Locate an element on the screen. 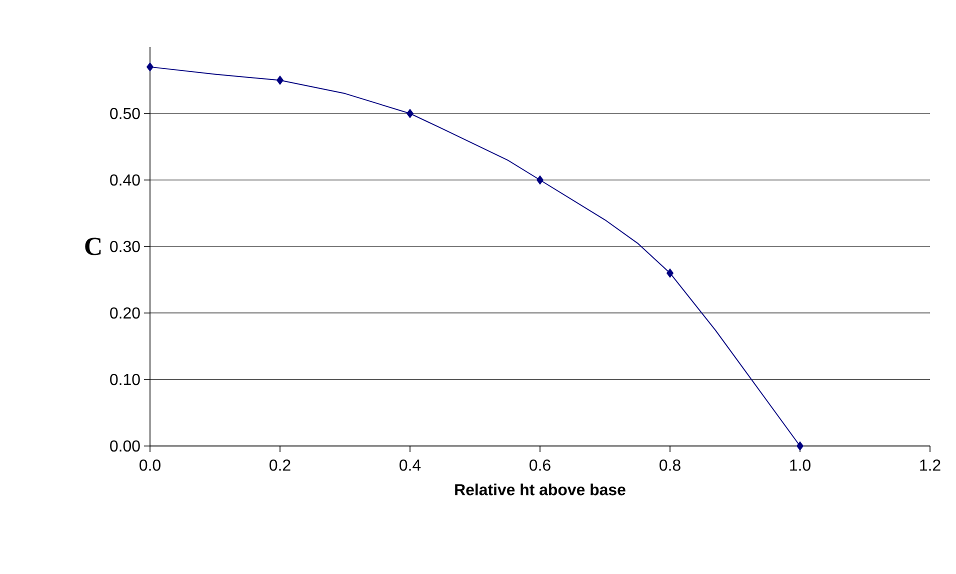  x-tick-label: 0.4 is located at coordinates (410, 465).